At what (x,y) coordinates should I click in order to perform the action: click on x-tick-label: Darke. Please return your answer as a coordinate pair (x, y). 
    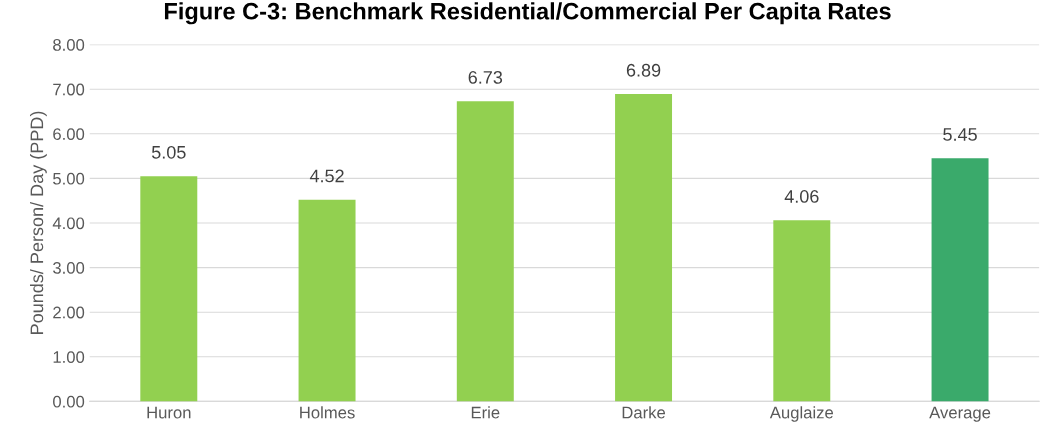
    Looking at the image, I should click on (644, 412).